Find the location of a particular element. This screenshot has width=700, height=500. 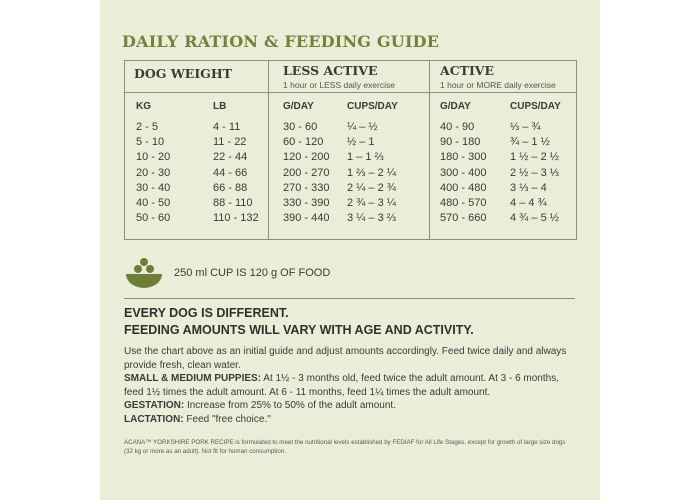

group-dog-weight: DOG WEIGHT is located at coordinates (183, 73).